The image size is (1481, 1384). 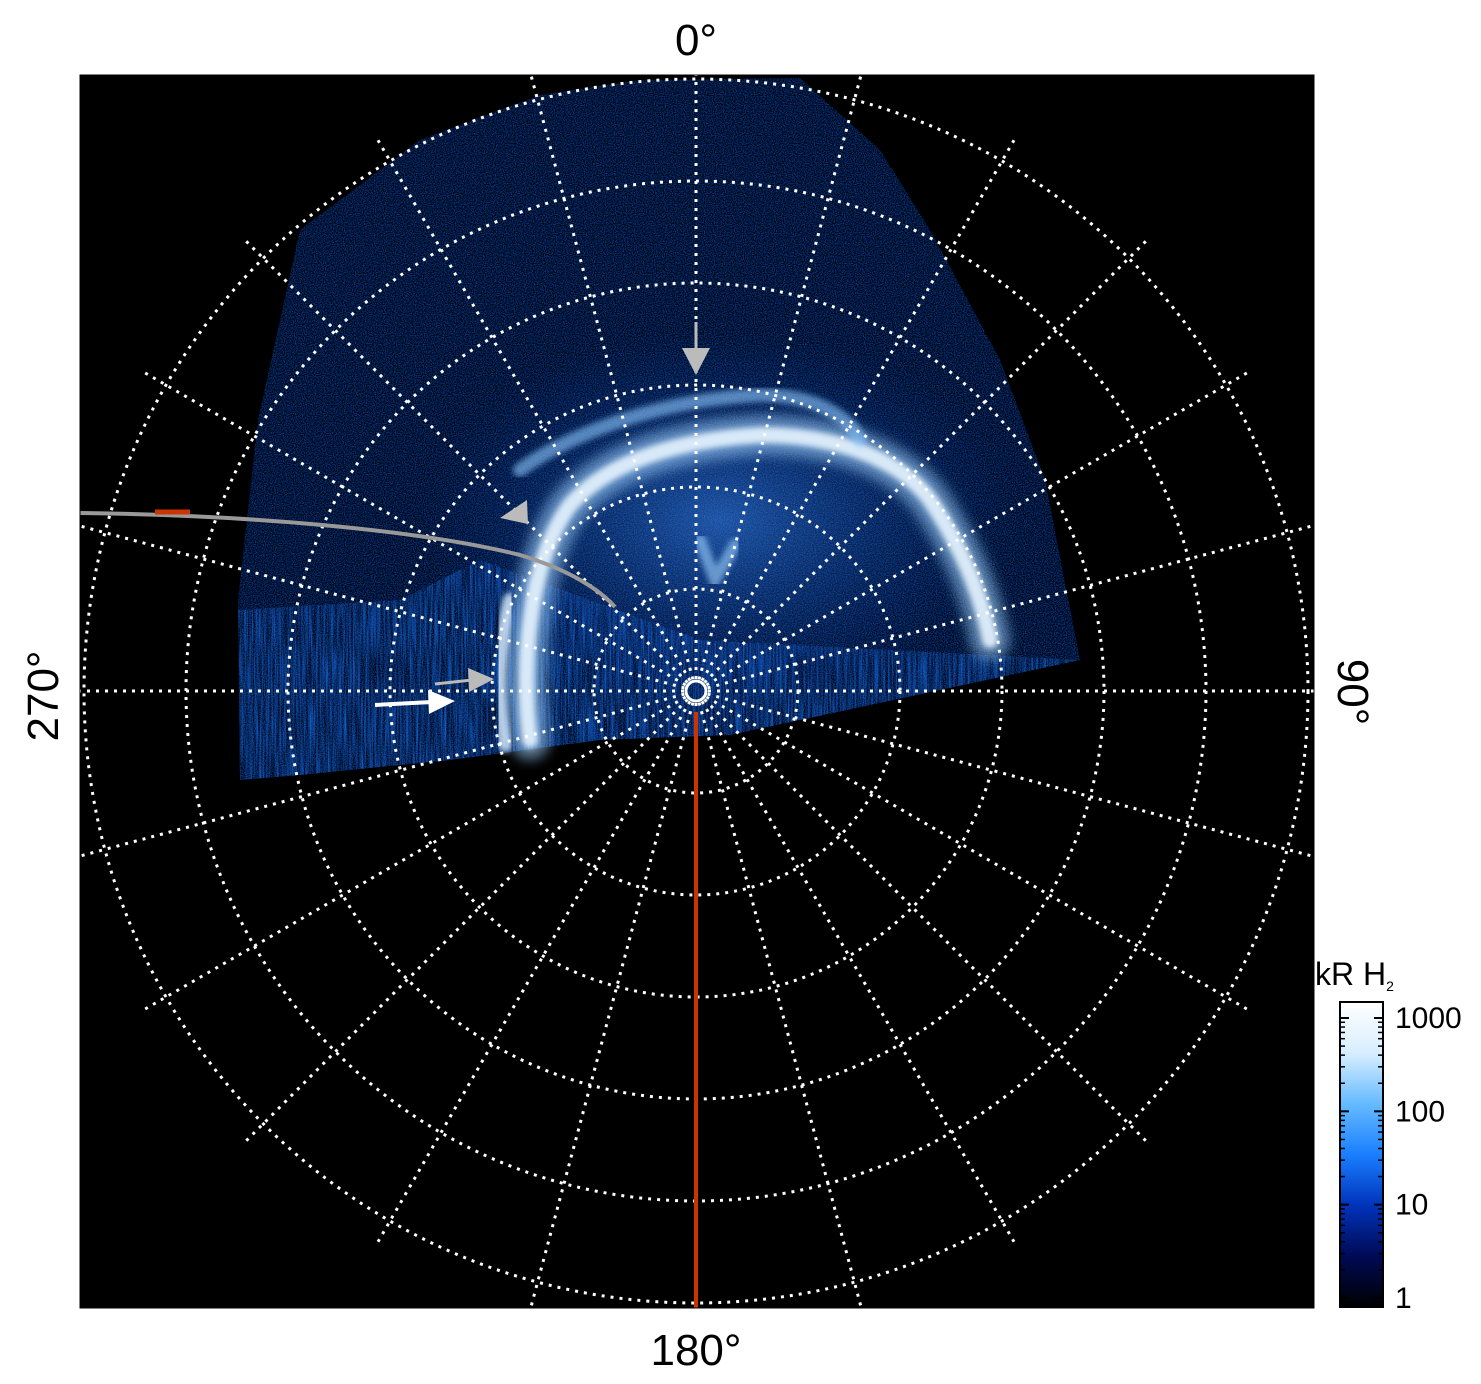 I want to click on auroral-oval, so click(x=751, y=573).